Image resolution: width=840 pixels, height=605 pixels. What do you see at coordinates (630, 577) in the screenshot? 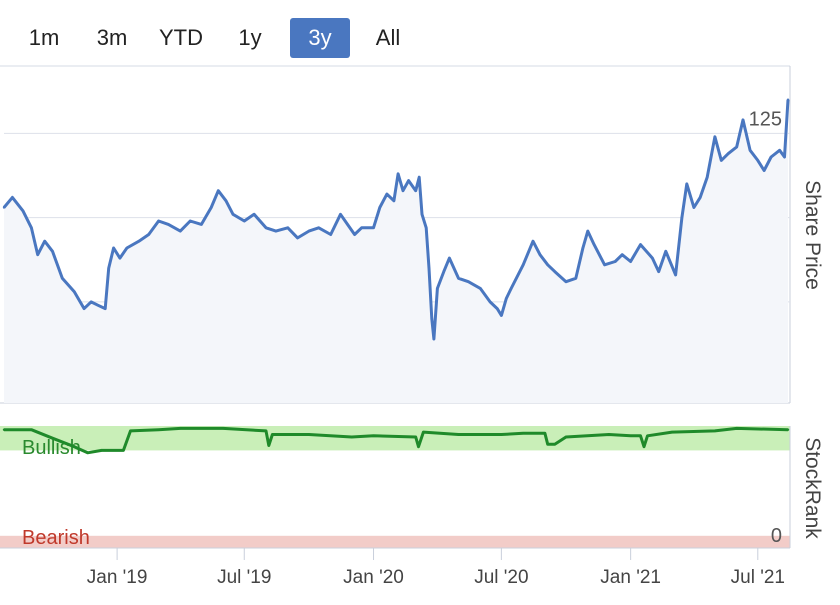
I see `x-tick-label: Jan '21` at bounding box center [630, 577].